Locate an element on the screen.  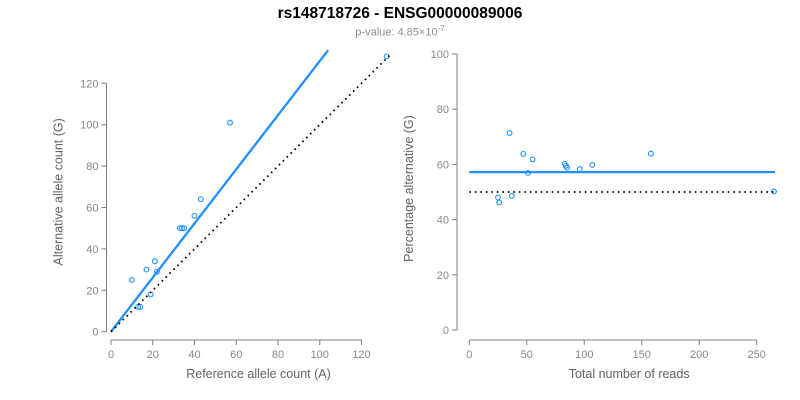
x-tick-label: 250 is located at coordinates (757, 355).